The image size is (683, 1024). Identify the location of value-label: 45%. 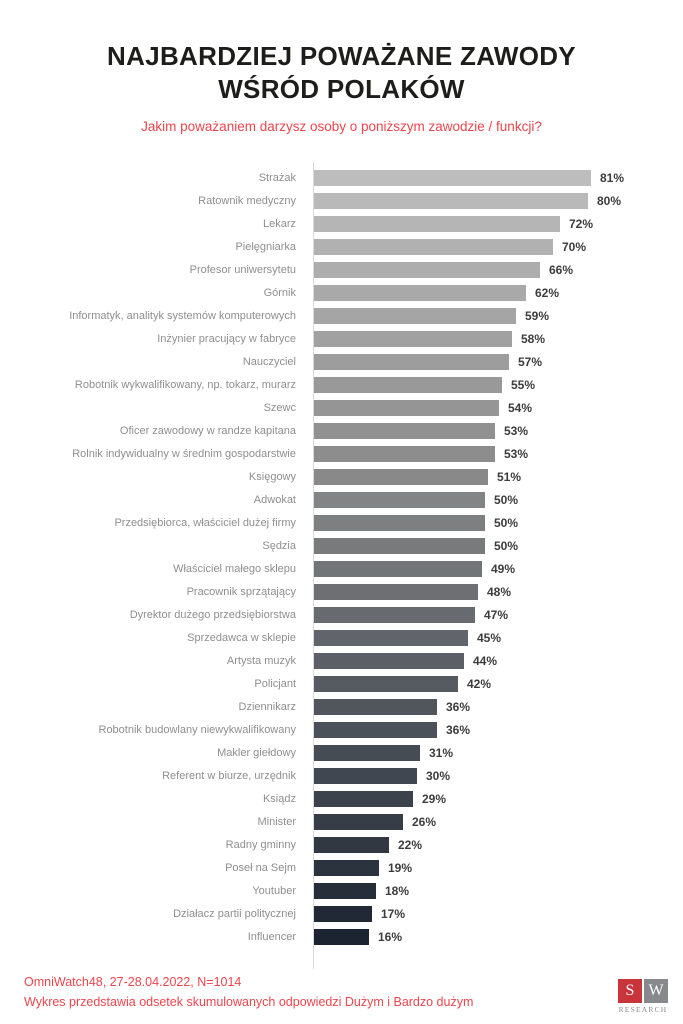
(489, 638).